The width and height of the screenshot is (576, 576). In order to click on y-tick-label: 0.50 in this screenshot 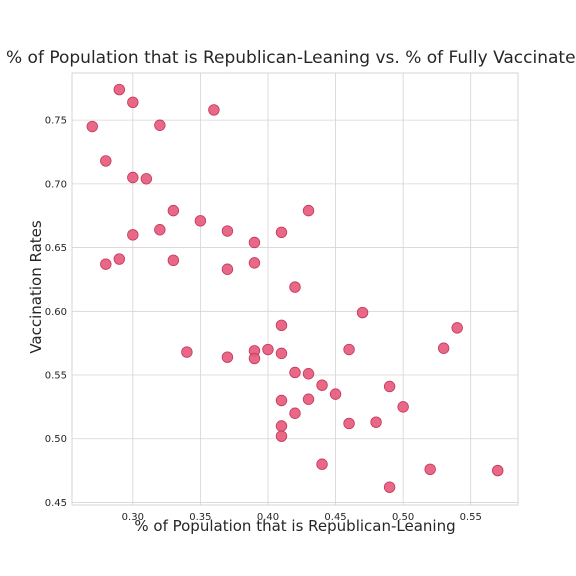, I will do `click(56, 439)`.